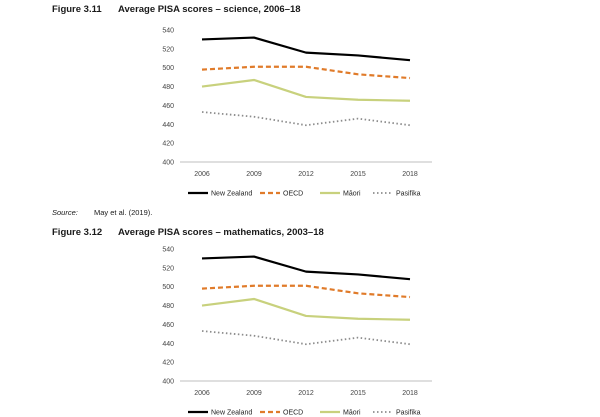 This screenshot has width=600, height=417. What do you see at coordinates (77, 232) in the screenshot?
I see `figure-number: Figure 3.12` at bounding box center [77, 232].